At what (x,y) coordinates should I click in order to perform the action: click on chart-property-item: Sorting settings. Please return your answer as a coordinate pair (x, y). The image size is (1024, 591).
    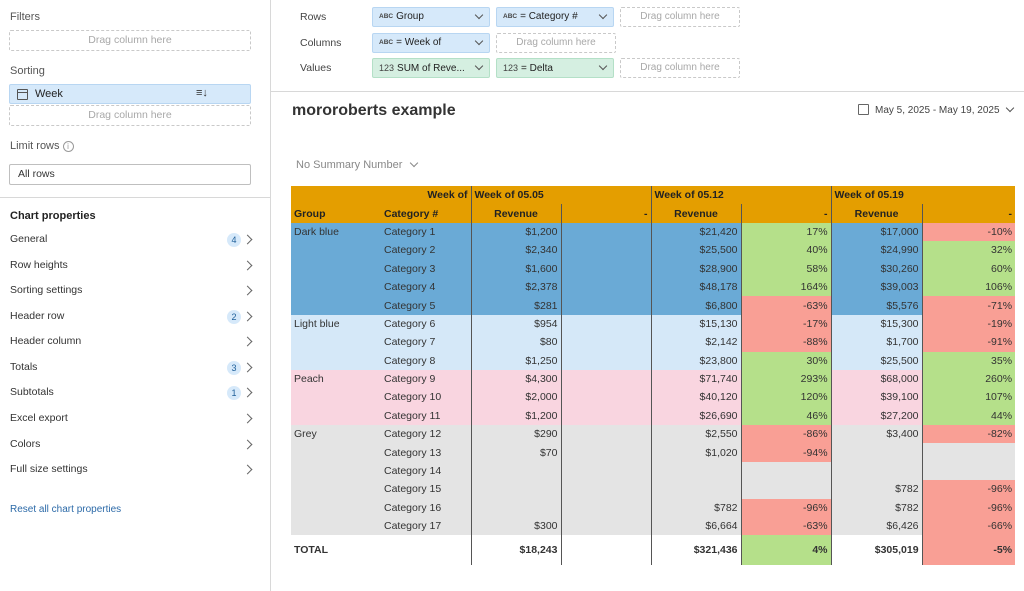
    Looking at the image, I should click on (135, 291).